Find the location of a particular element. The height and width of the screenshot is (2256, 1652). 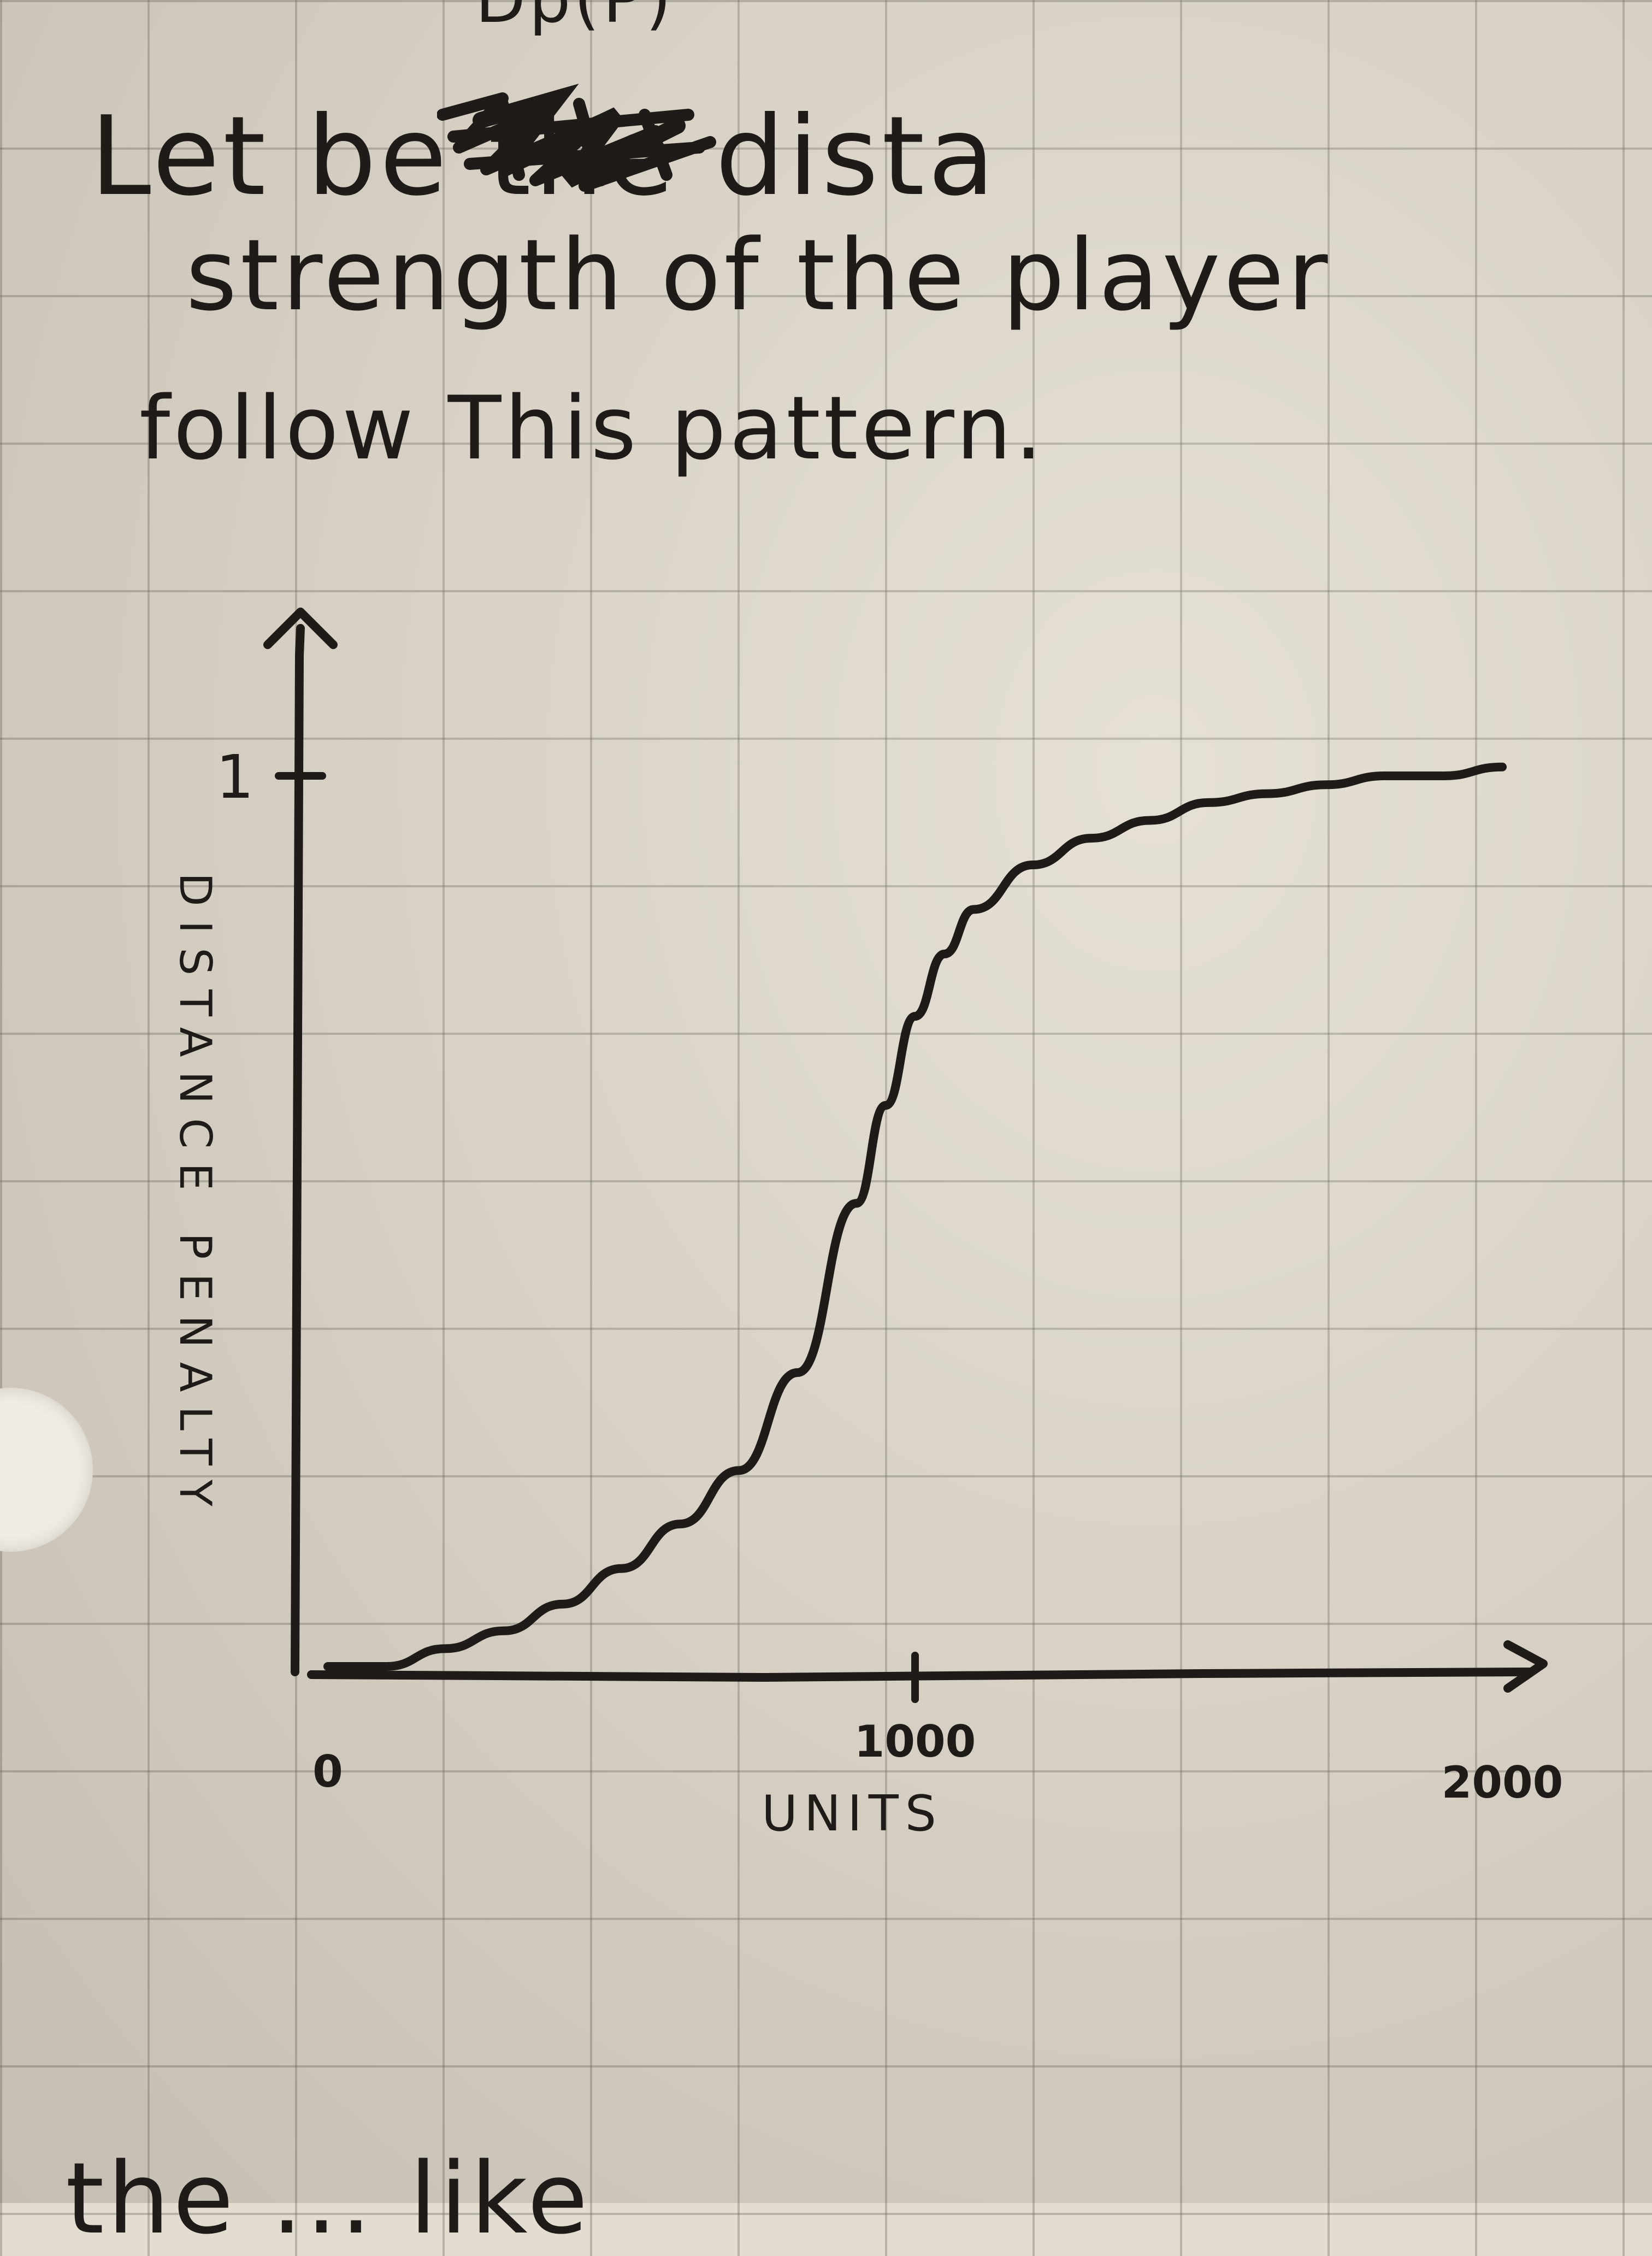

x-tick-label: 2000 is located at coordinates (1503, 1782).